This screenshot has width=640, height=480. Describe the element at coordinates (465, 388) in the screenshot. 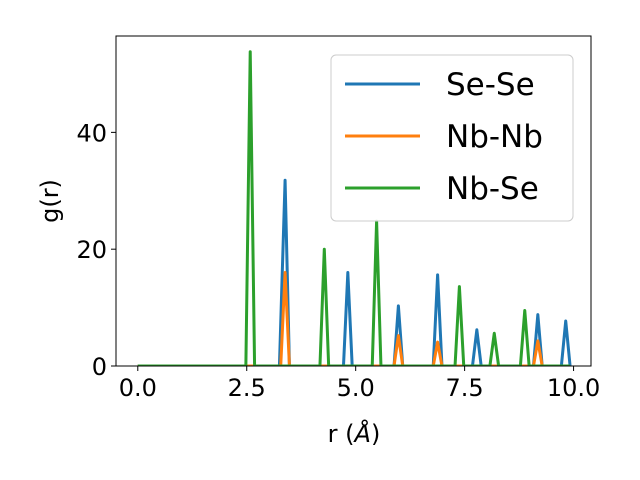

I see `x-tick-label: 7.5` at that location.